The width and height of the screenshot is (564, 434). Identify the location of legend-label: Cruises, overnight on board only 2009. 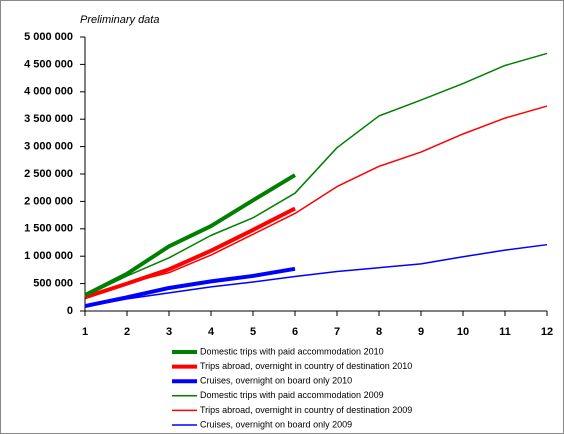
(276, 424).